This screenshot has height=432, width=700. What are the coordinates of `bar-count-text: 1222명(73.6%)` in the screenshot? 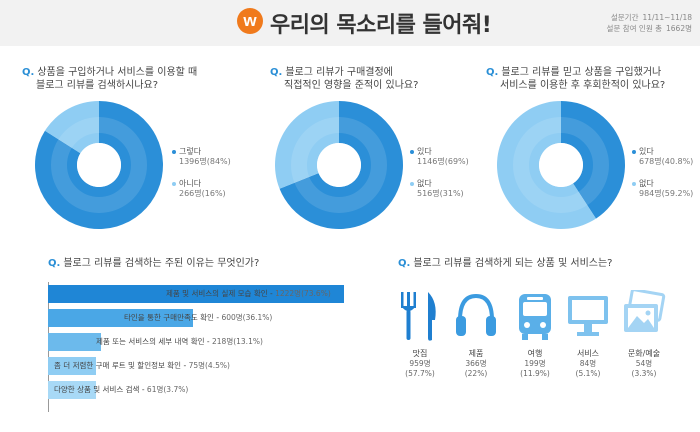 It's located at (303, 293).